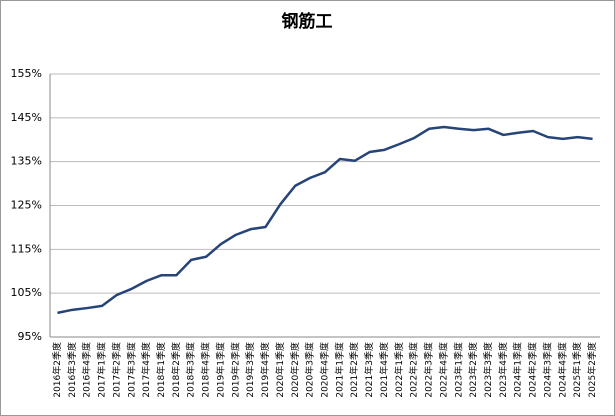  What do you see at coordinates (280, 370) in the screenshot?
I see `x-tick-label: 2020年1季度` at bounding box center [280, 370].